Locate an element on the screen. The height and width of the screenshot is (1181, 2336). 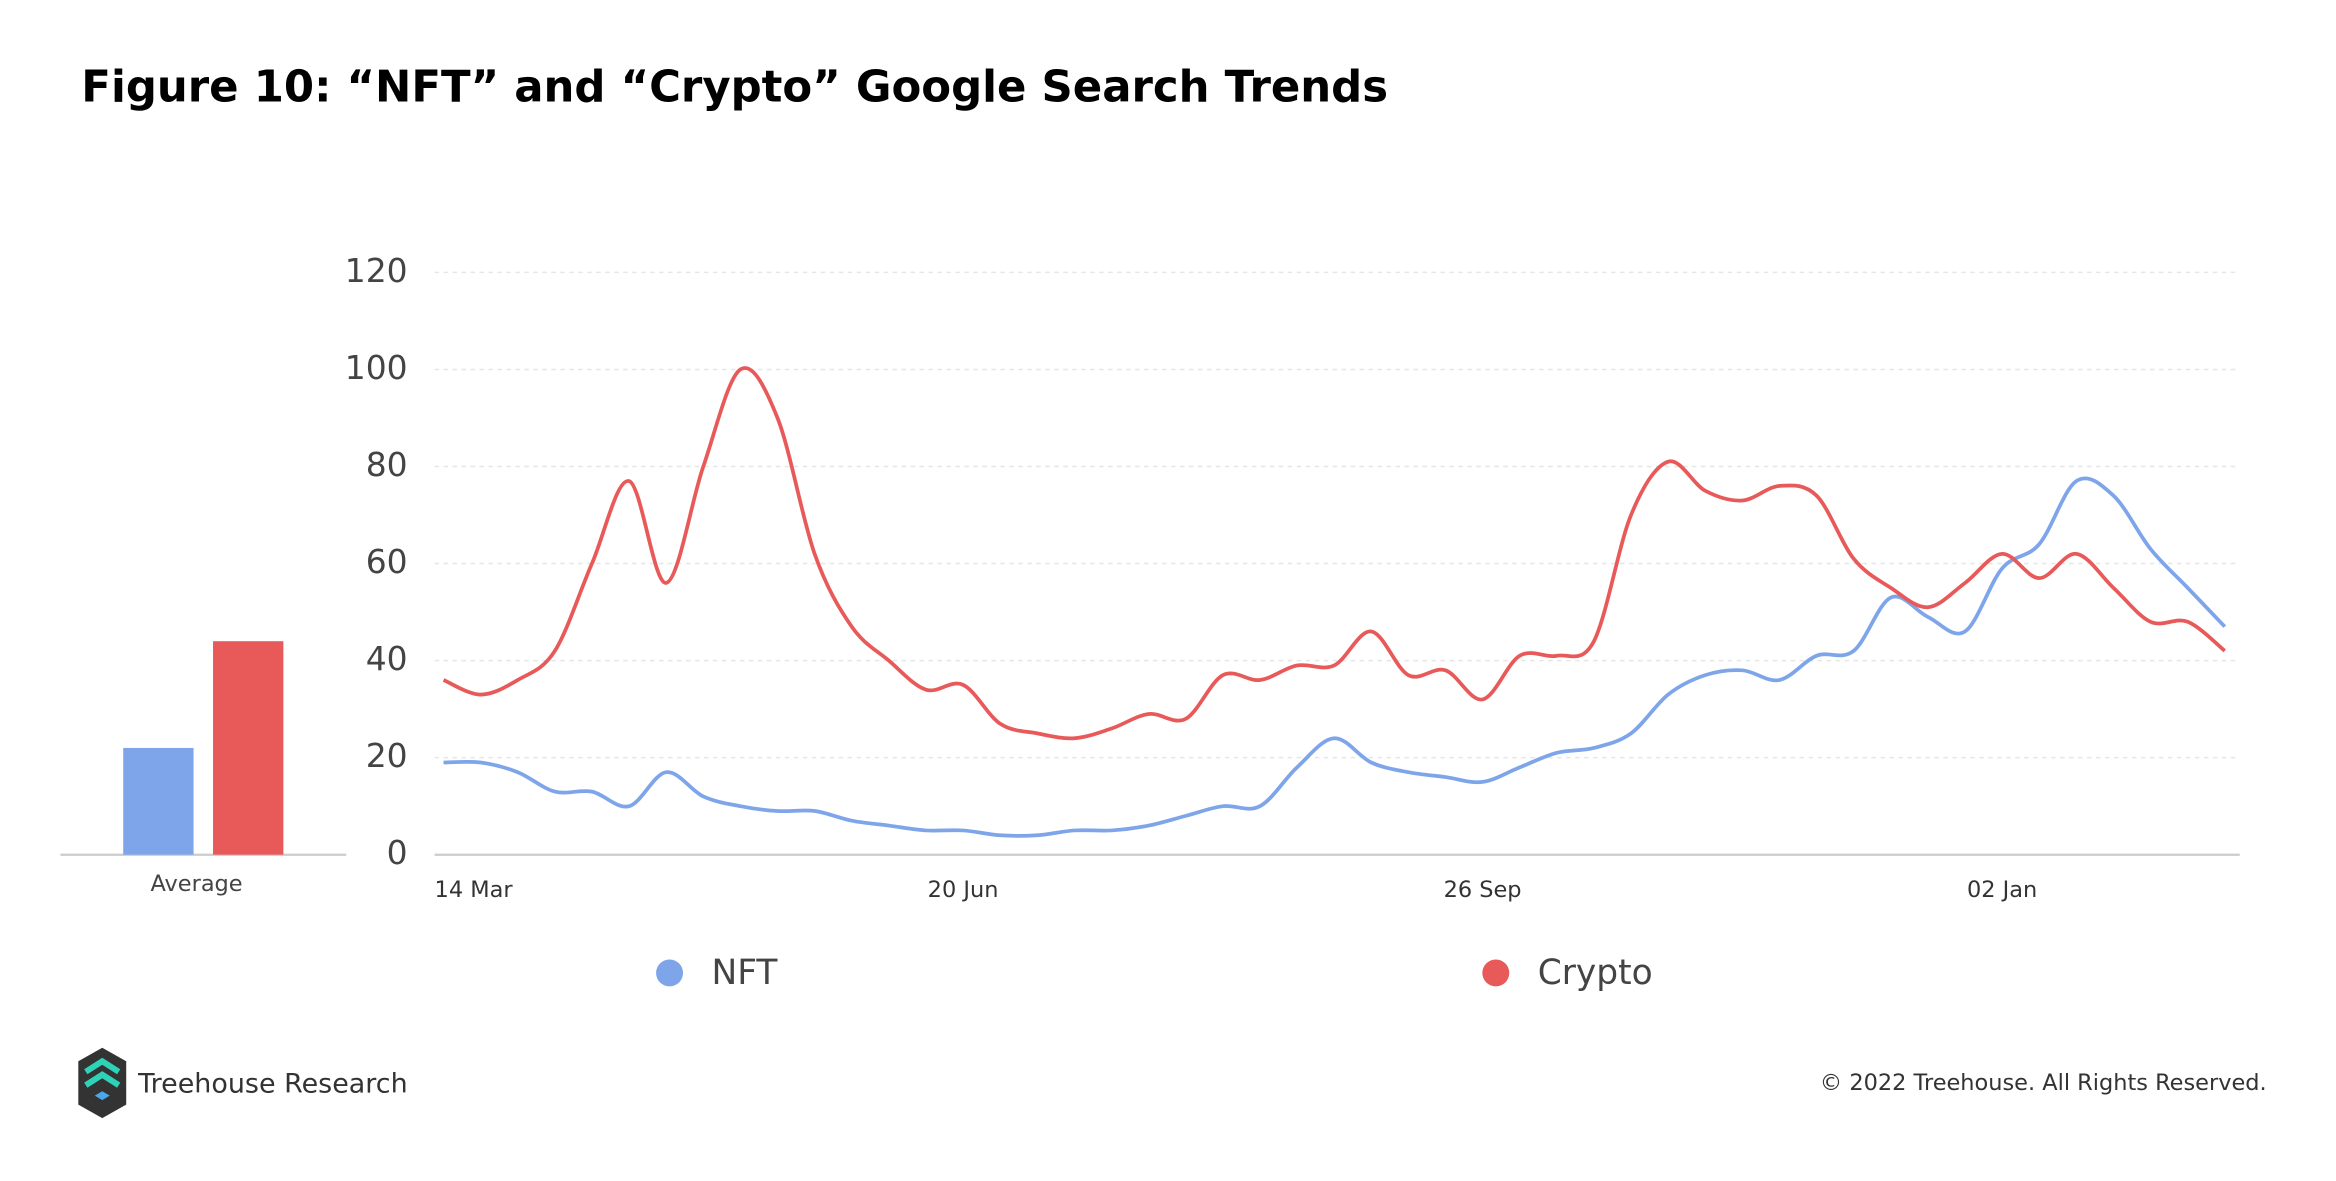
y-tick-label: 0 is located at coordinates (397, 852).